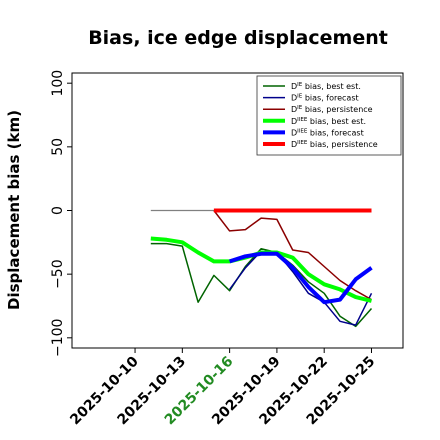  What do you see at coordinates (328, 121) in the screenshot?
I see `legend-entry: DIIEE bias, best est.` at bounding box center [328, 121].